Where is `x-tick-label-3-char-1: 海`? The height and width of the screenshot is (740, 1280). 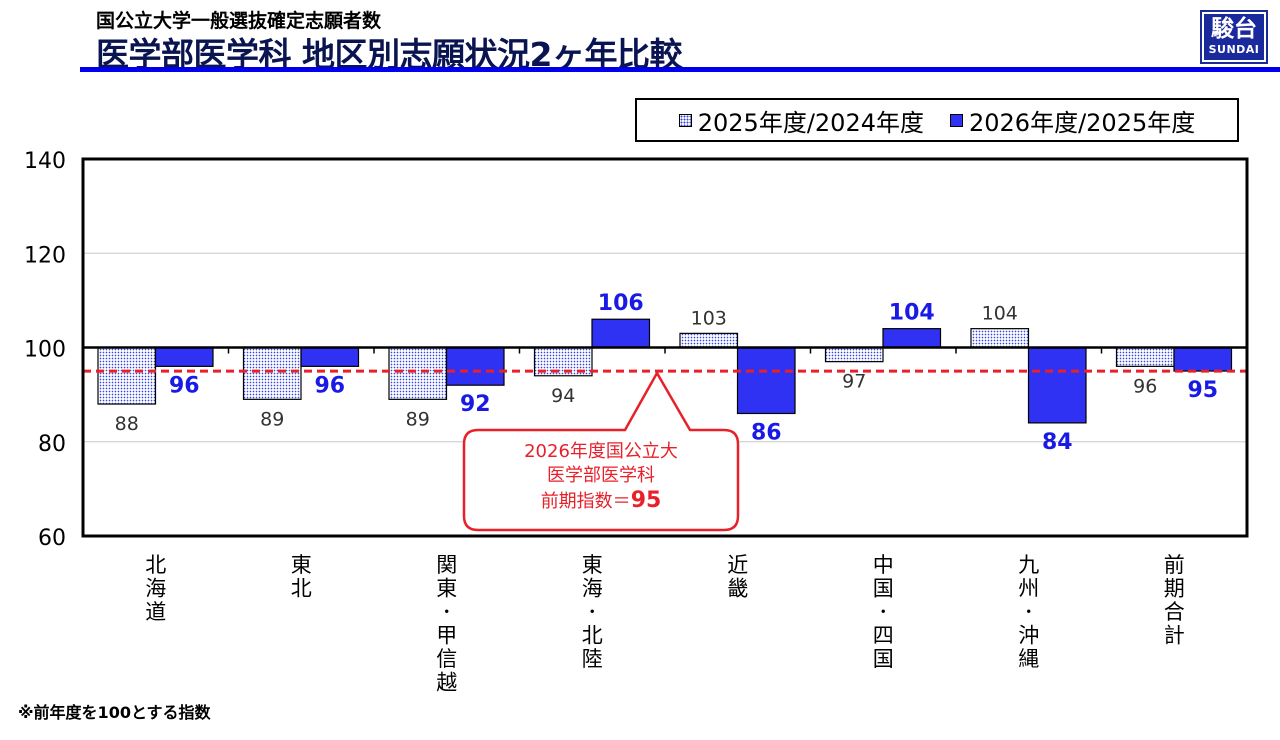
x-tick-label-3-char-1: 海 is located at coordinates (592, 589).